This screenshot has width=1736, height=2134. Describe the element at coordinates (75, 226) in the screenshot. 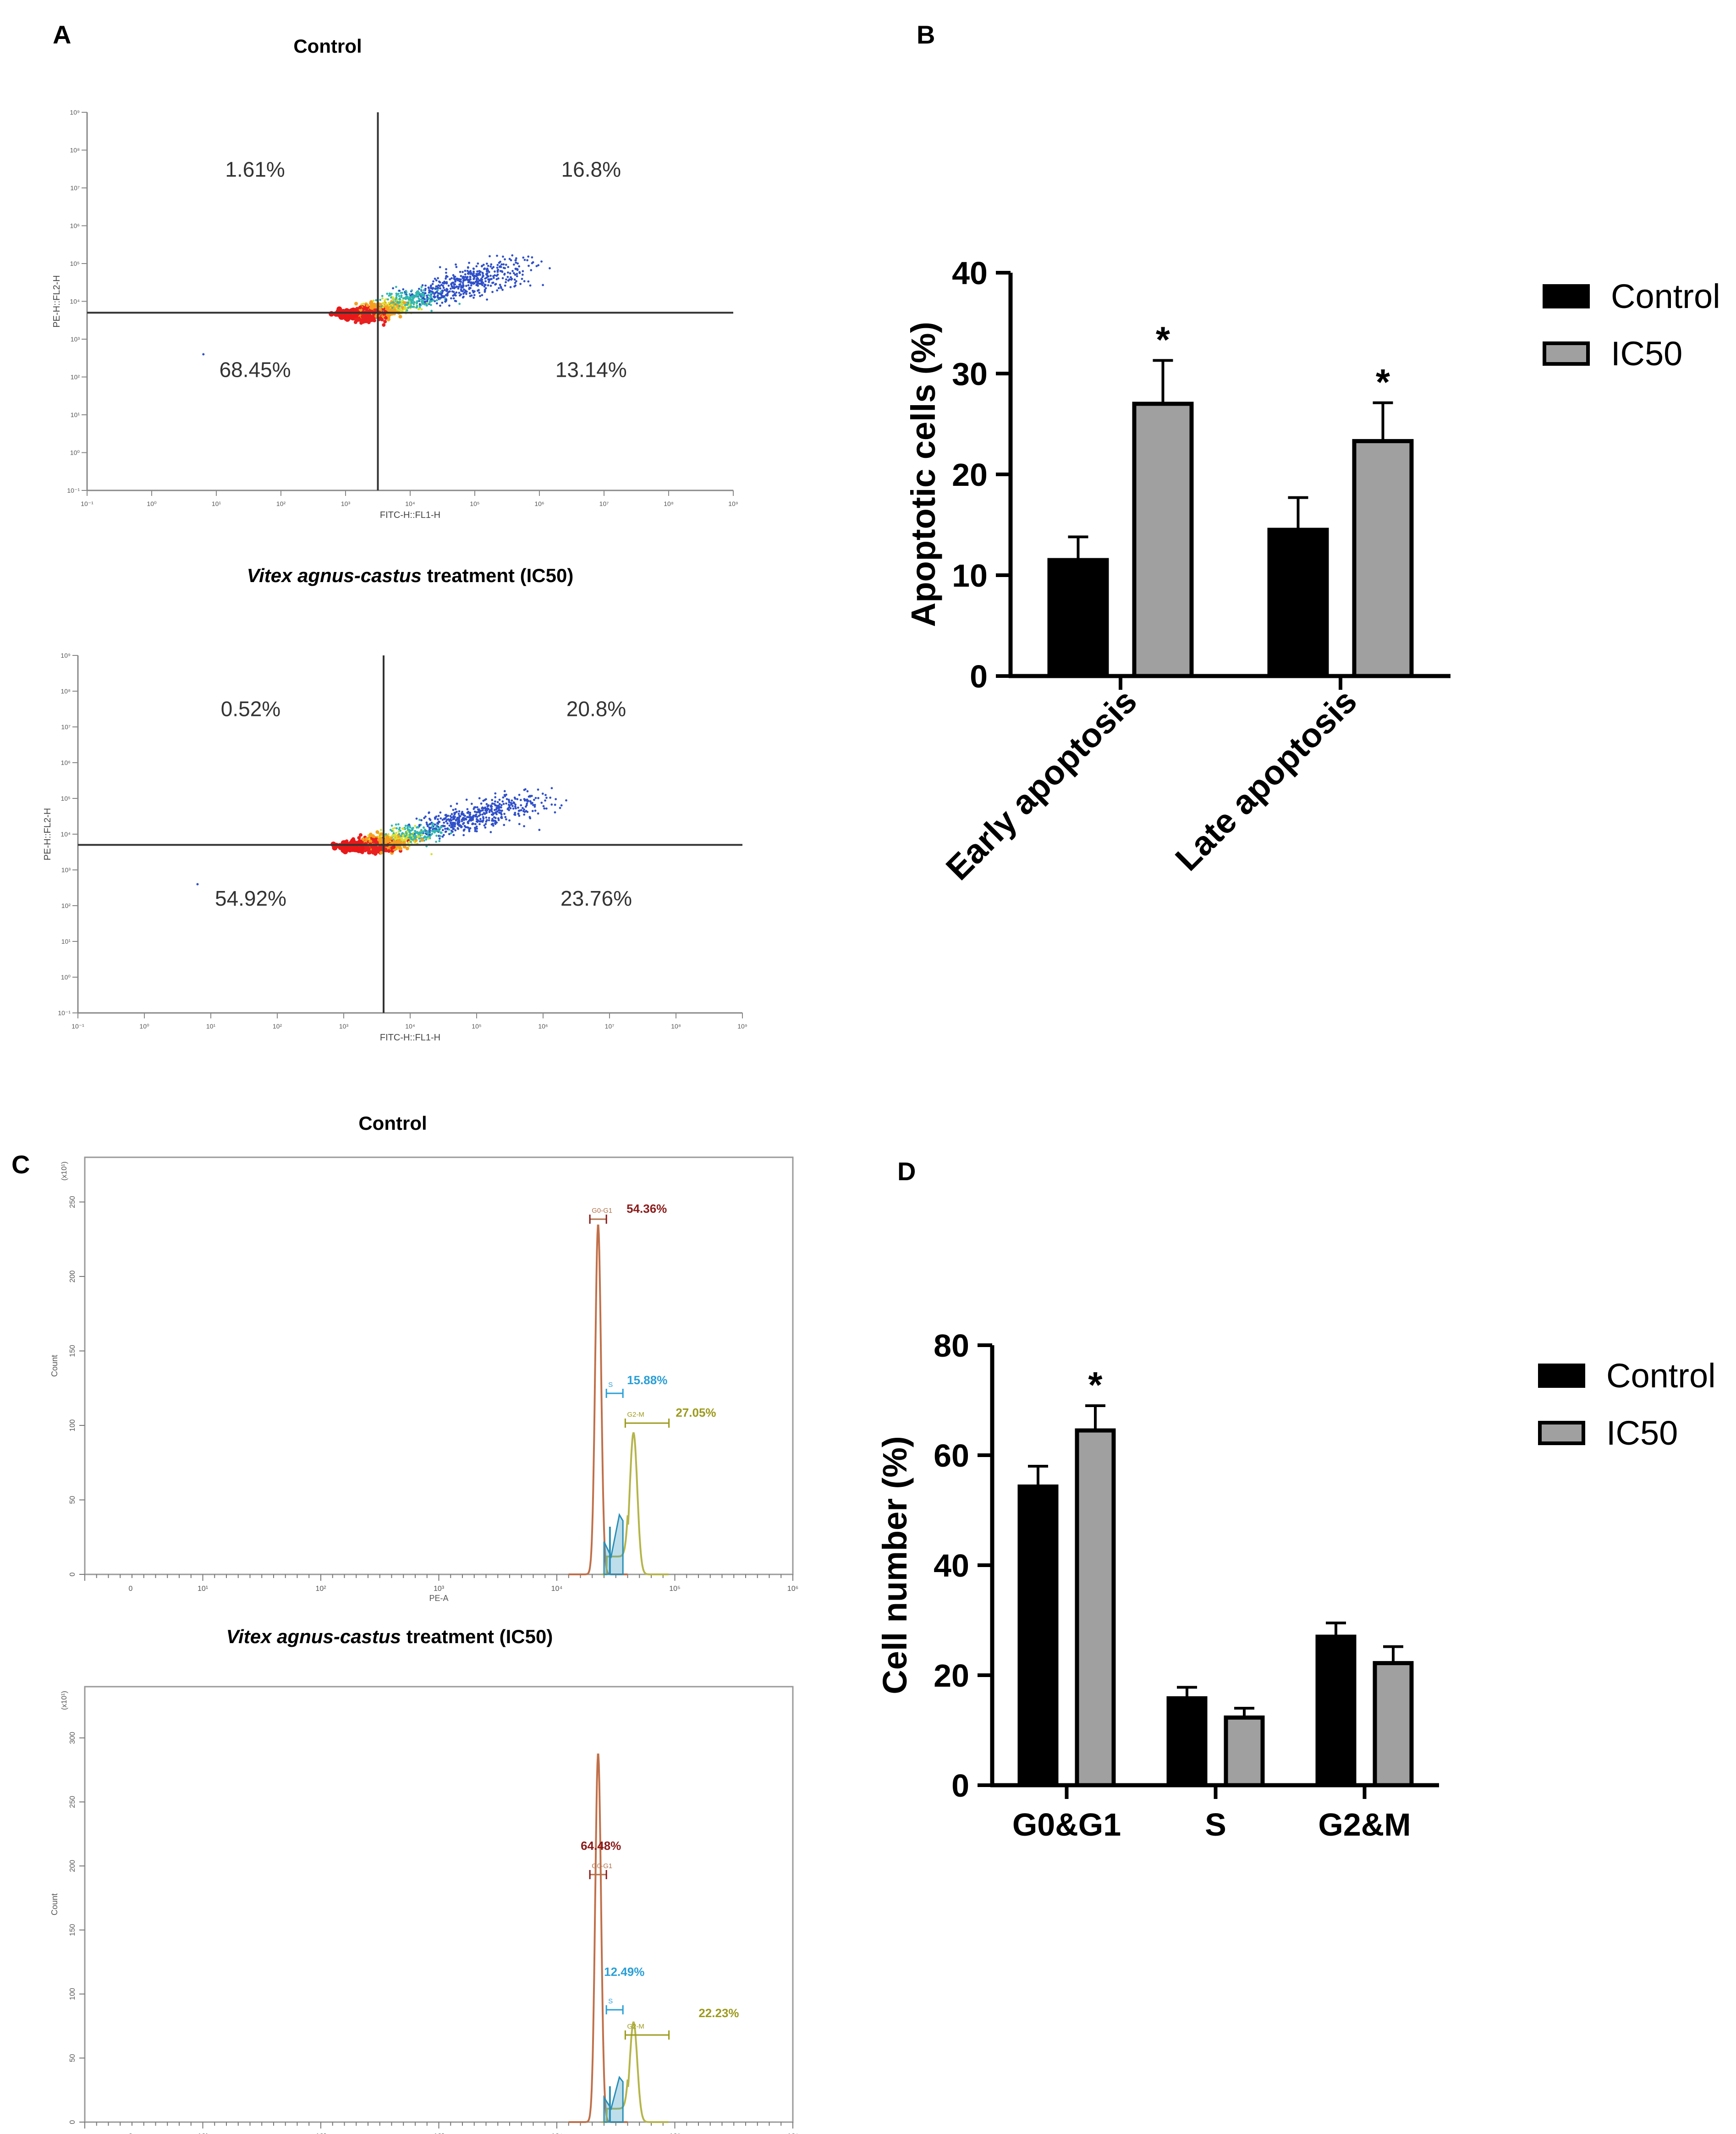

I see `y-tick-label: 10⁶` at that location.